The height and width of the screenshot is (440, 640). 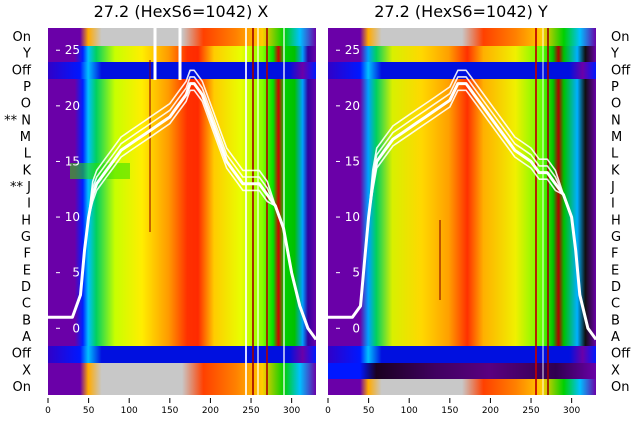 What do you see at coordinates (76, 328) in the screenshot?
I see `y-tick-label: 0` at bounding box center [76, 328].